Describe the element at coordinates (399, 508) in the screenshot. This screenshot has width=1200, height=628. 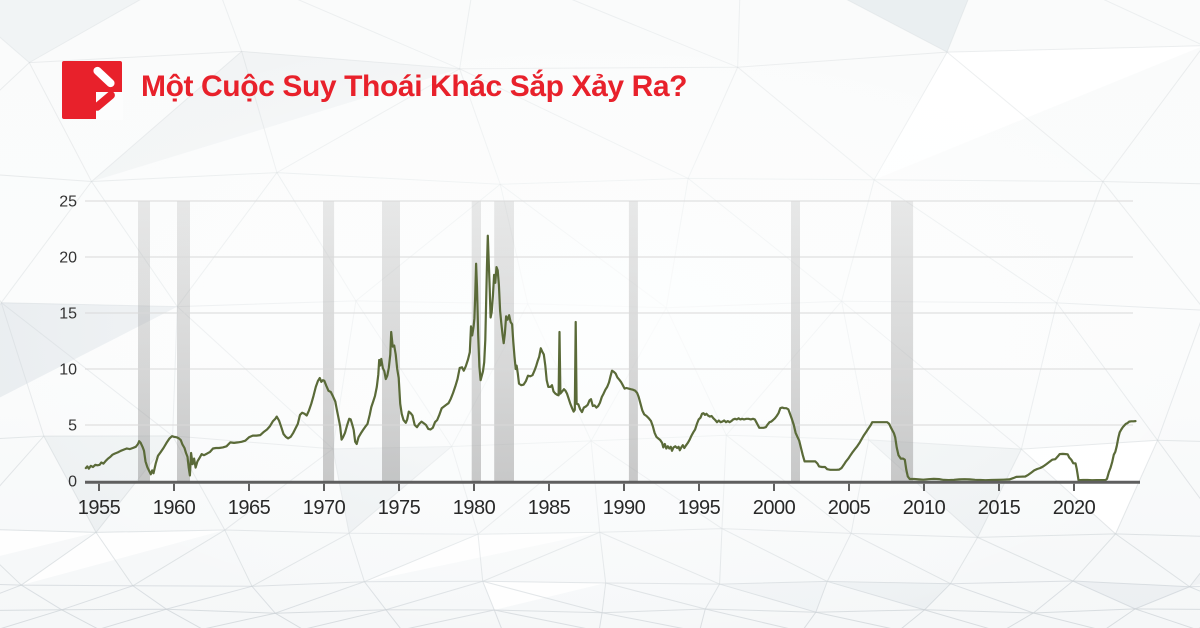
I see `x-tick-label: 1975` at that location.